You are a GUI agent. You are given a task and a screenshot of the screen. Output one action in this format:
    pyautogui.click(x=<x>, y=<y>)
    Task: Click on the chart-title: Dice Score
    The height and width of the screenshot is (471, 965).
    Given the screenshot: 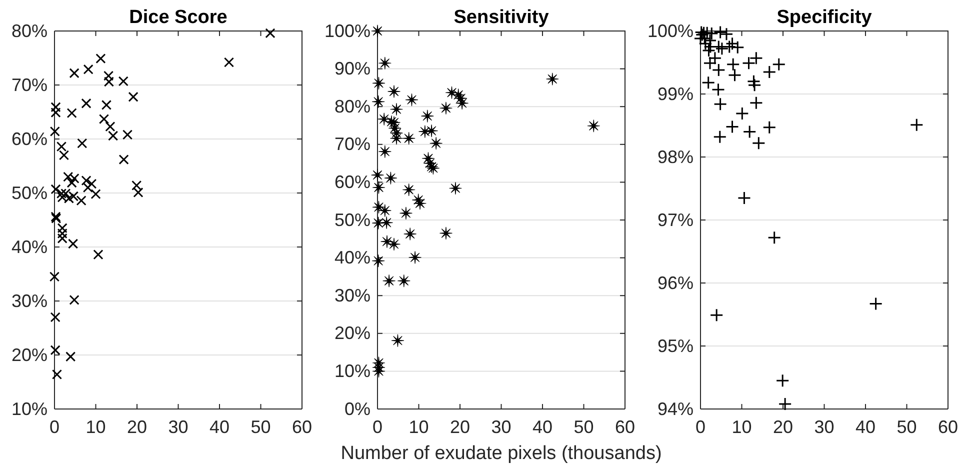 What is the action you would take?
    pyautogui.click(x=178, y=17)
    